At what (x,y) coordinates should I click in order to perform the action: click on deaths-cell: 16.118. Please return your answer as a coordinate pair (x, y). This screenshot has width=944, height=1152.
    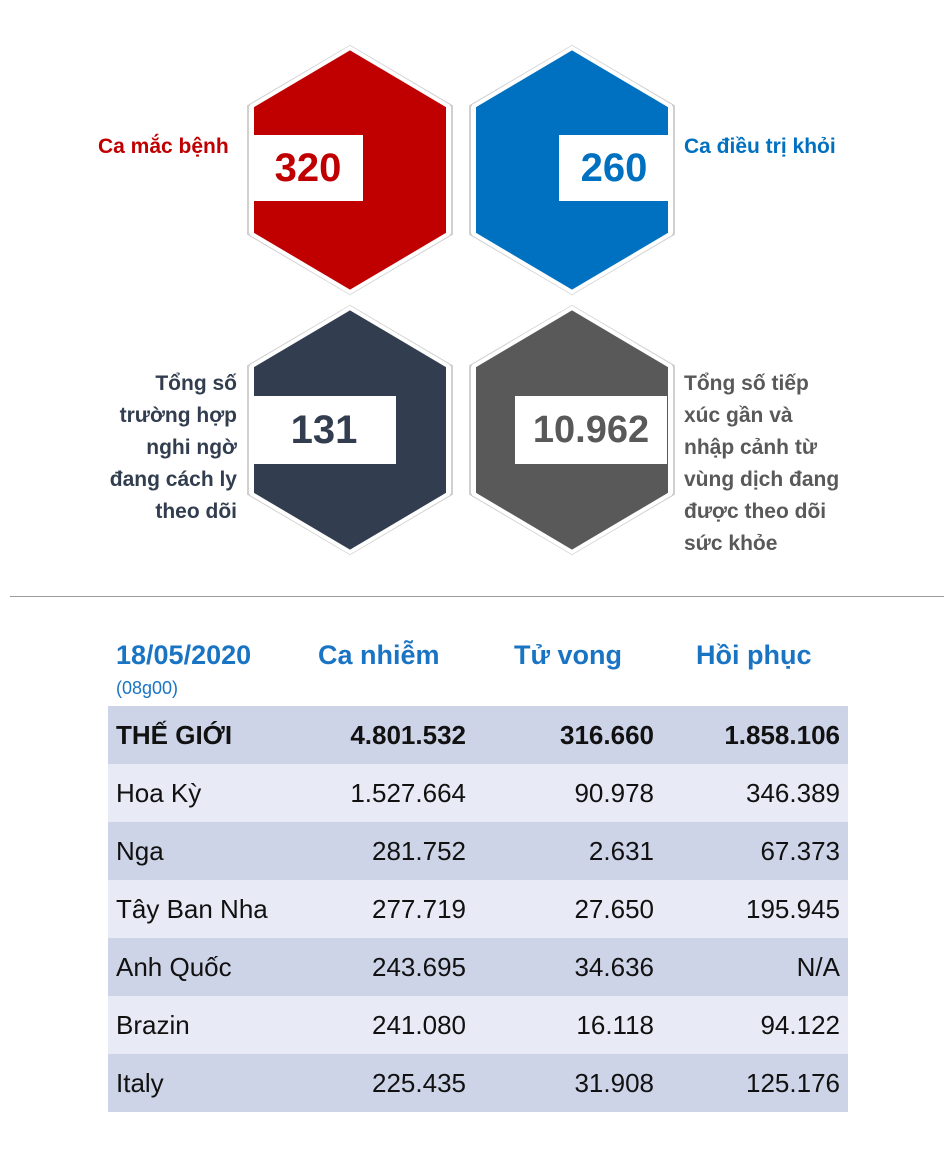
    Looking at the image, I should click on (615, 1024).